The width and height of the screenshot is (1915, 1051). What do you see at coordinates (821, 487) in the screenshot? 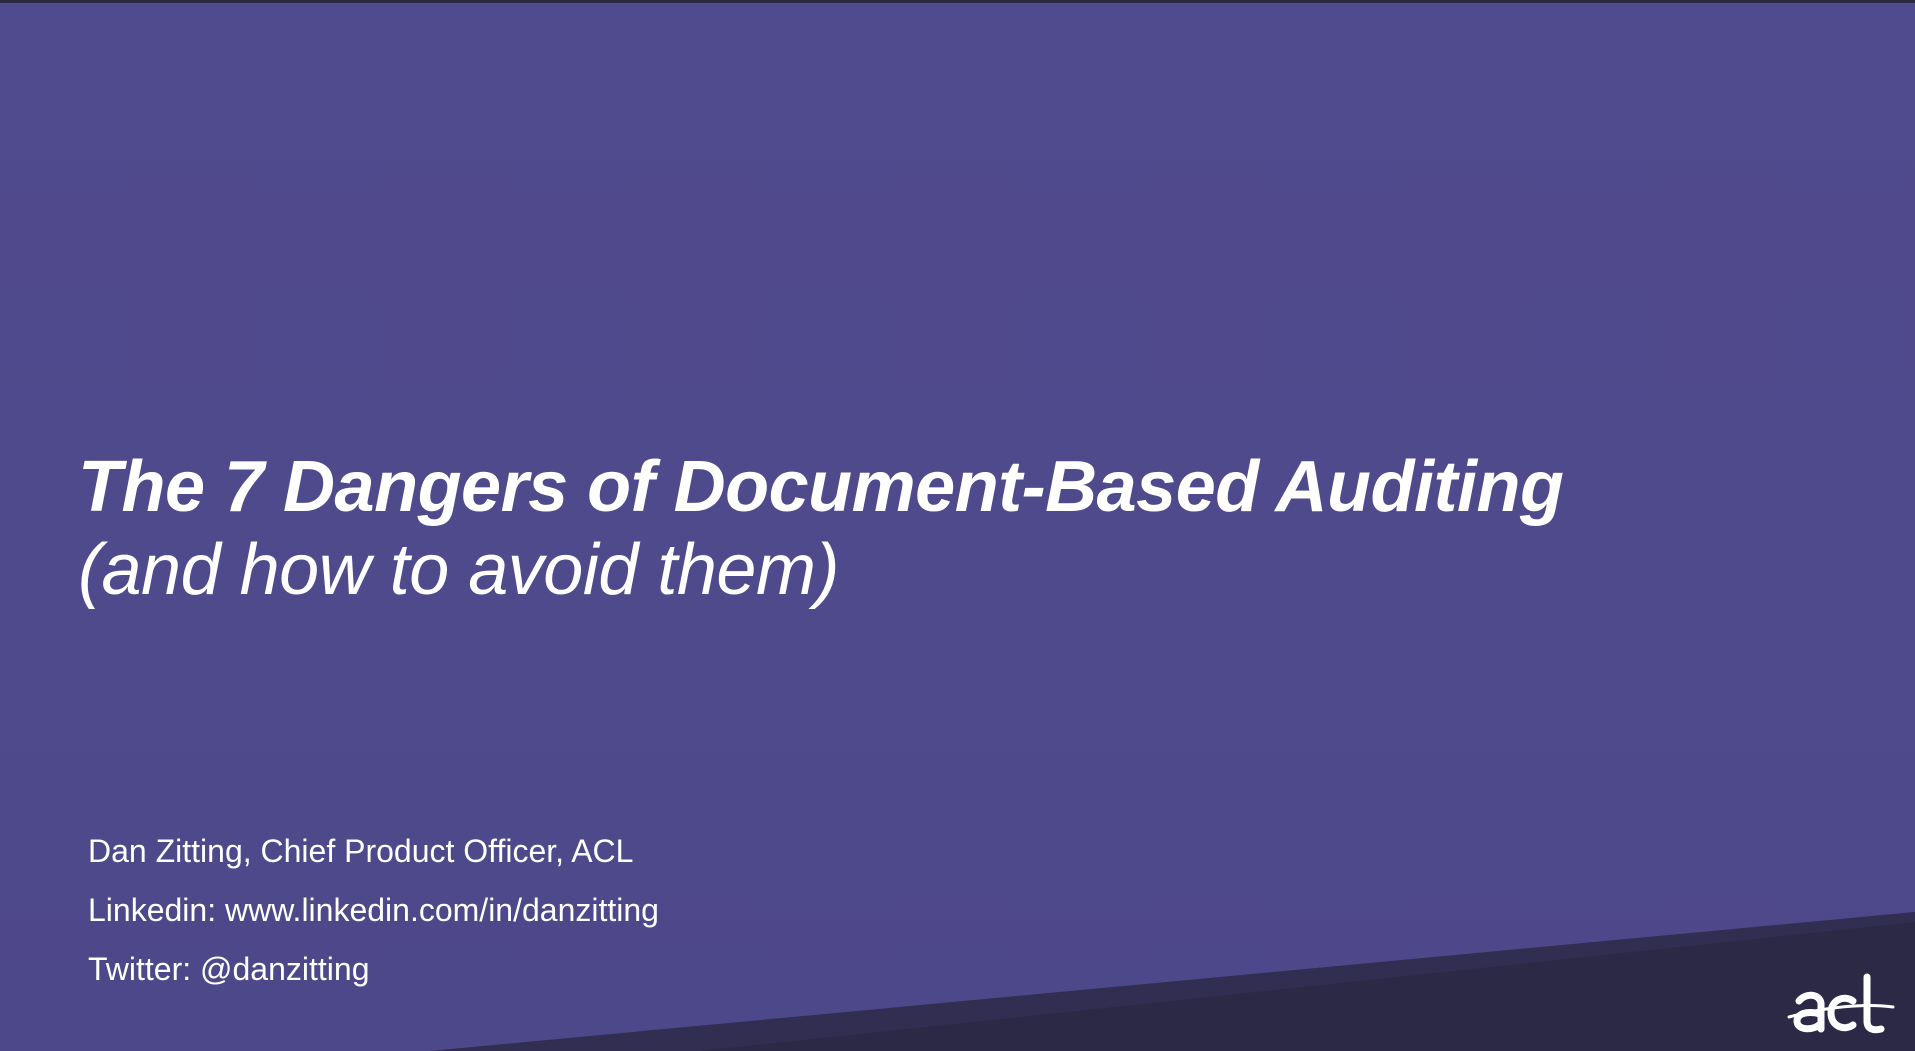
I see `slide-title: The 7 Dangers of Document-Based Auditing` at bounding box center [821, 487].